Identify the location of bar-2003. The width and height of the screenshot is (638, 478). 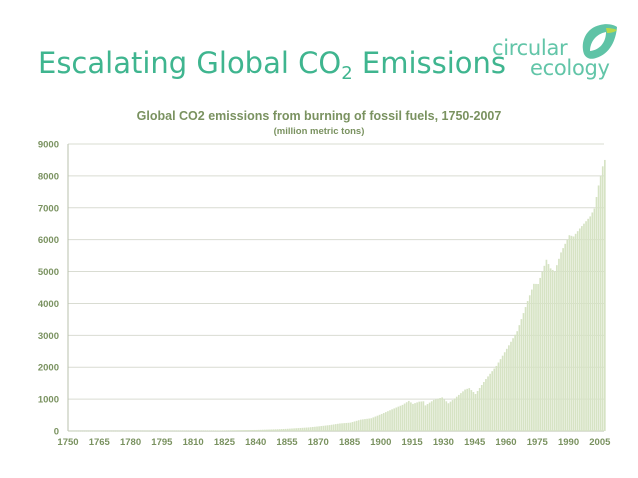
(596, 314).